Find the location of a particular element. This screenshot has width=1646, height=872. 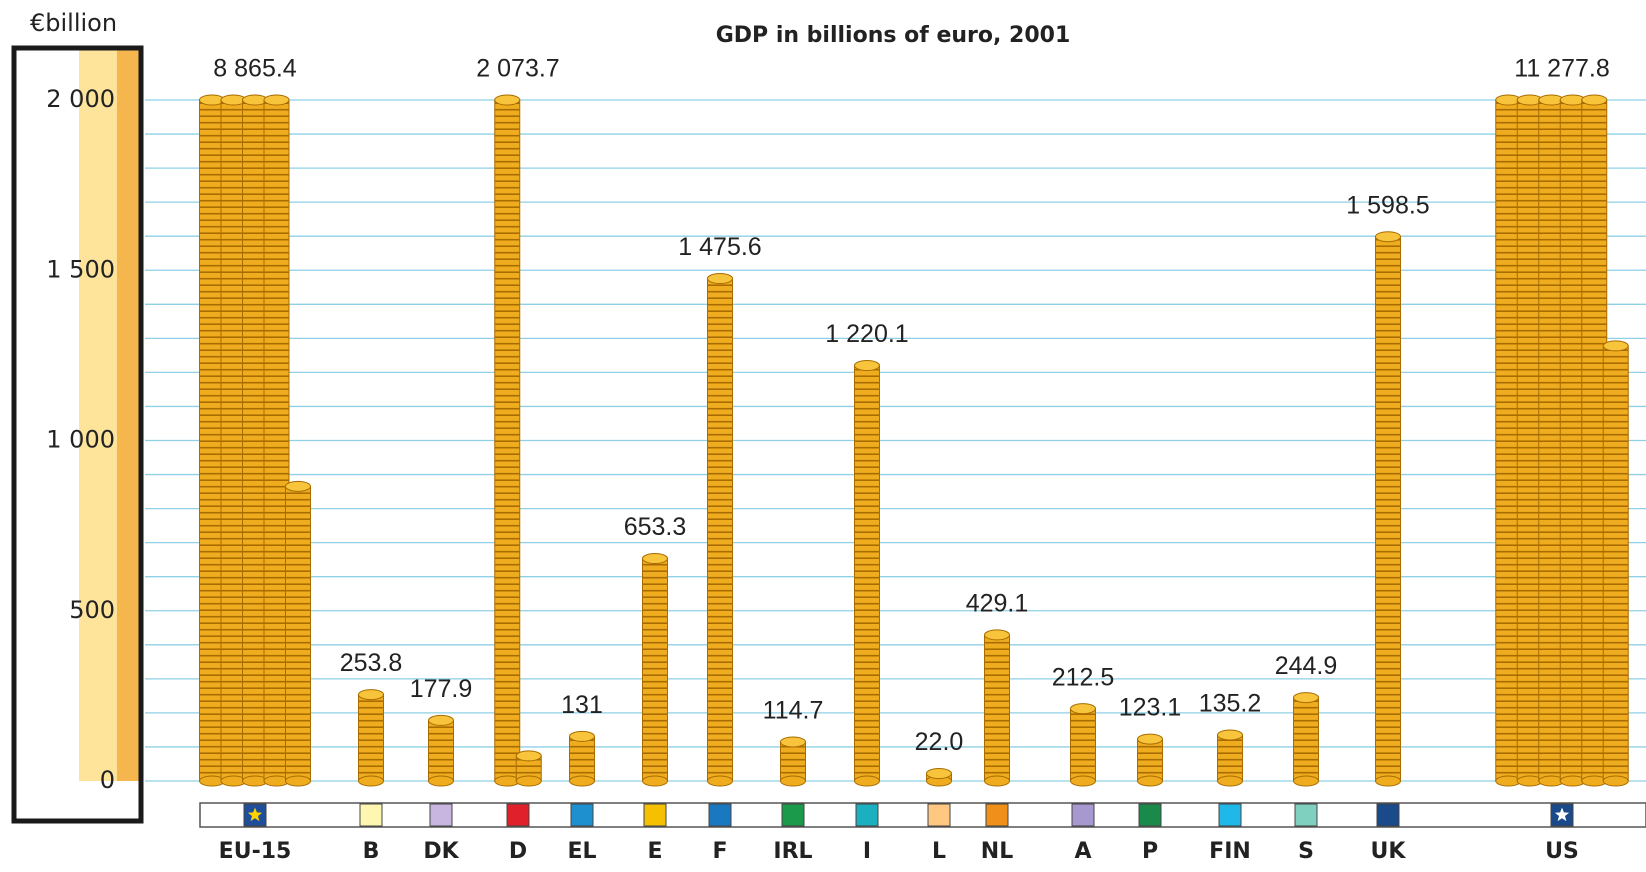

x-tick-label: NL is located at coordinates (997, 851).